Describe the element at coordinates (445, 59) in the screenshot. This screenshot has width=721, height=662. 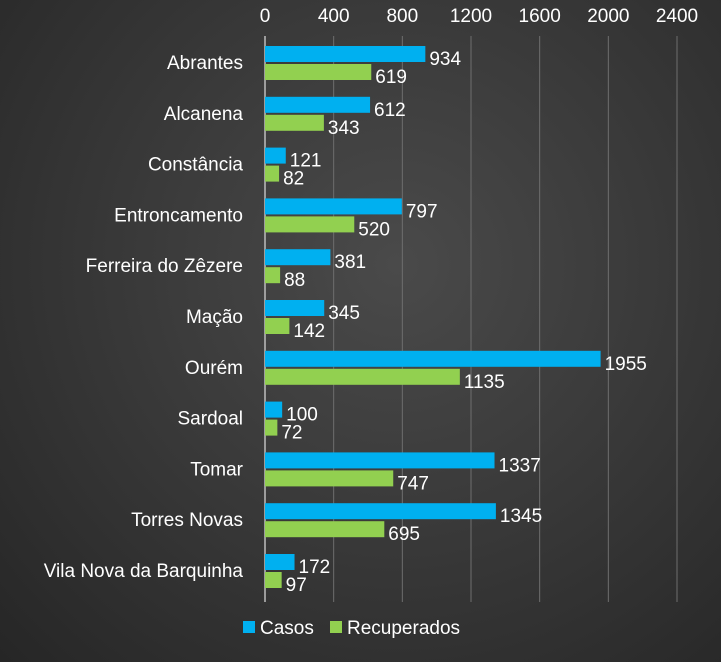
I see `data-label: 934` at that location.